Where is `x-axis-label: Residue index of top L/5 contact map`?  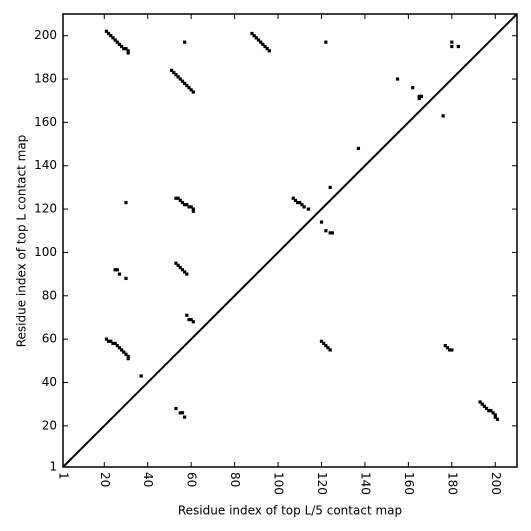
x-axis-label: Residue index of top L/5 contact map is located at coordinates (290, 511).